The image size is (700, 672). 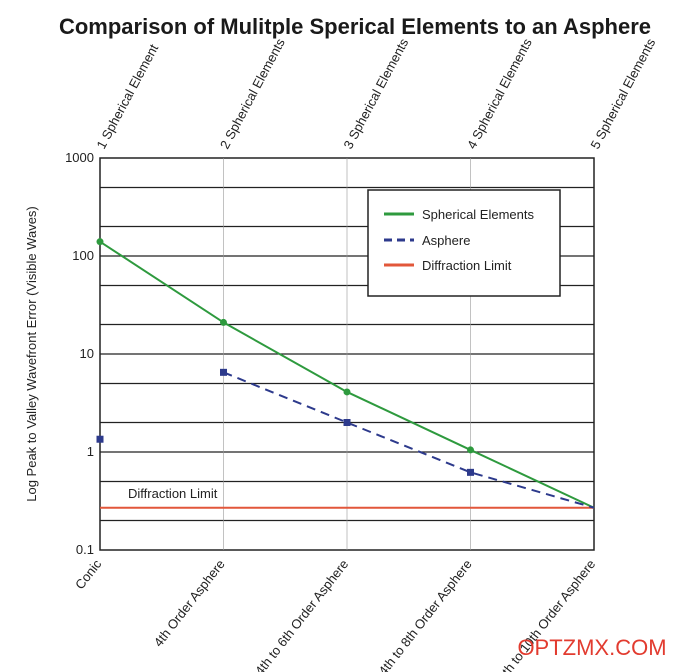 I want to click on legend-label-diffraction: Diffraction Limit, so click(x=467, y=265).